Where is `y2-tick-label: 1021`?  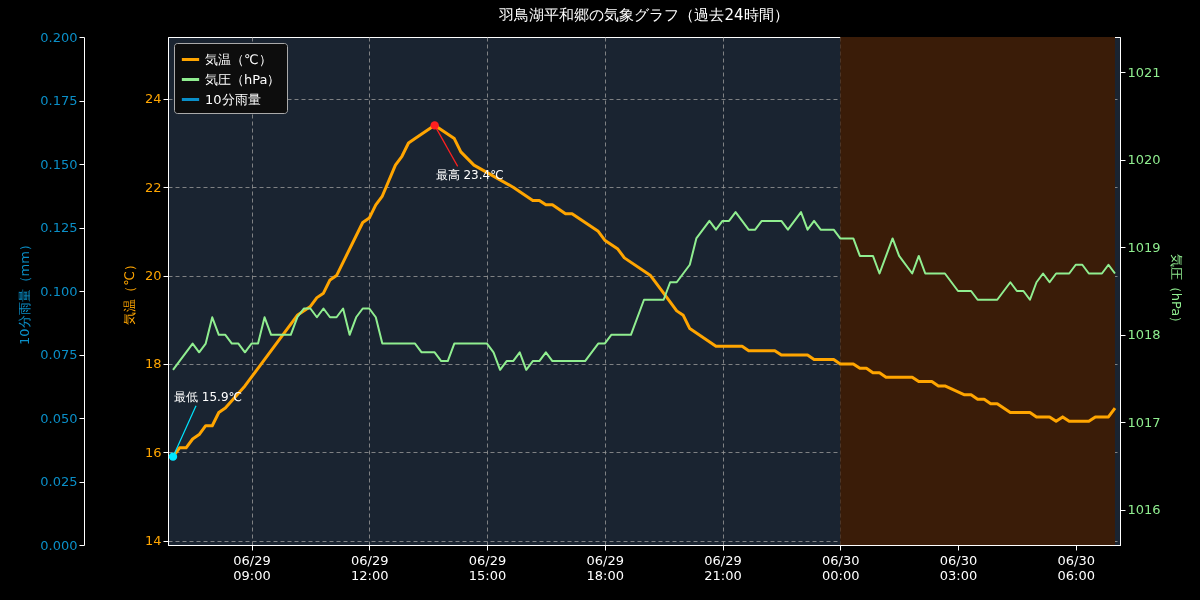
y2-tick-label: 1021 is located at coordinates (1144, 72).